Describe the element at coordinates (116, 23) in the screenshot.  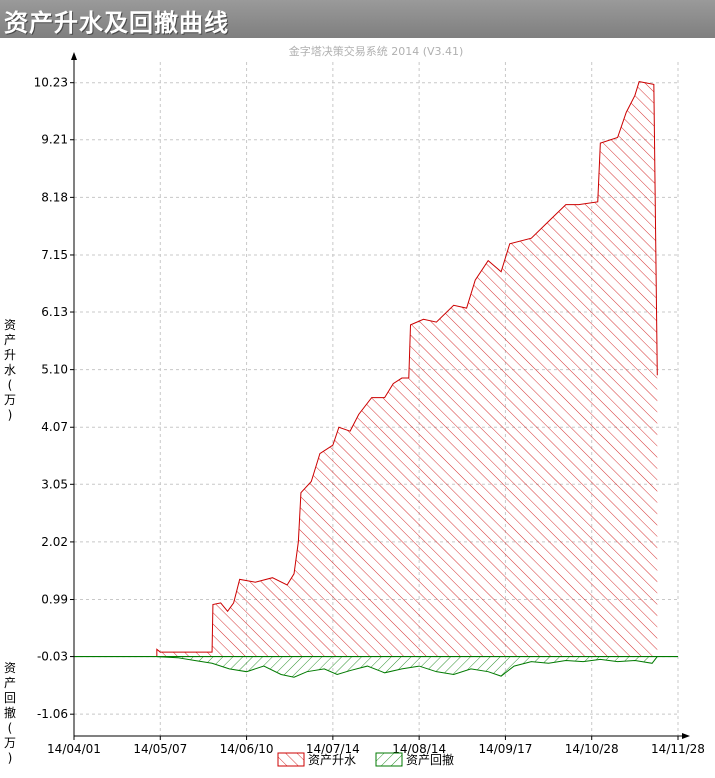
I see `window-title: 资产升水及回撤曲线` at that location.